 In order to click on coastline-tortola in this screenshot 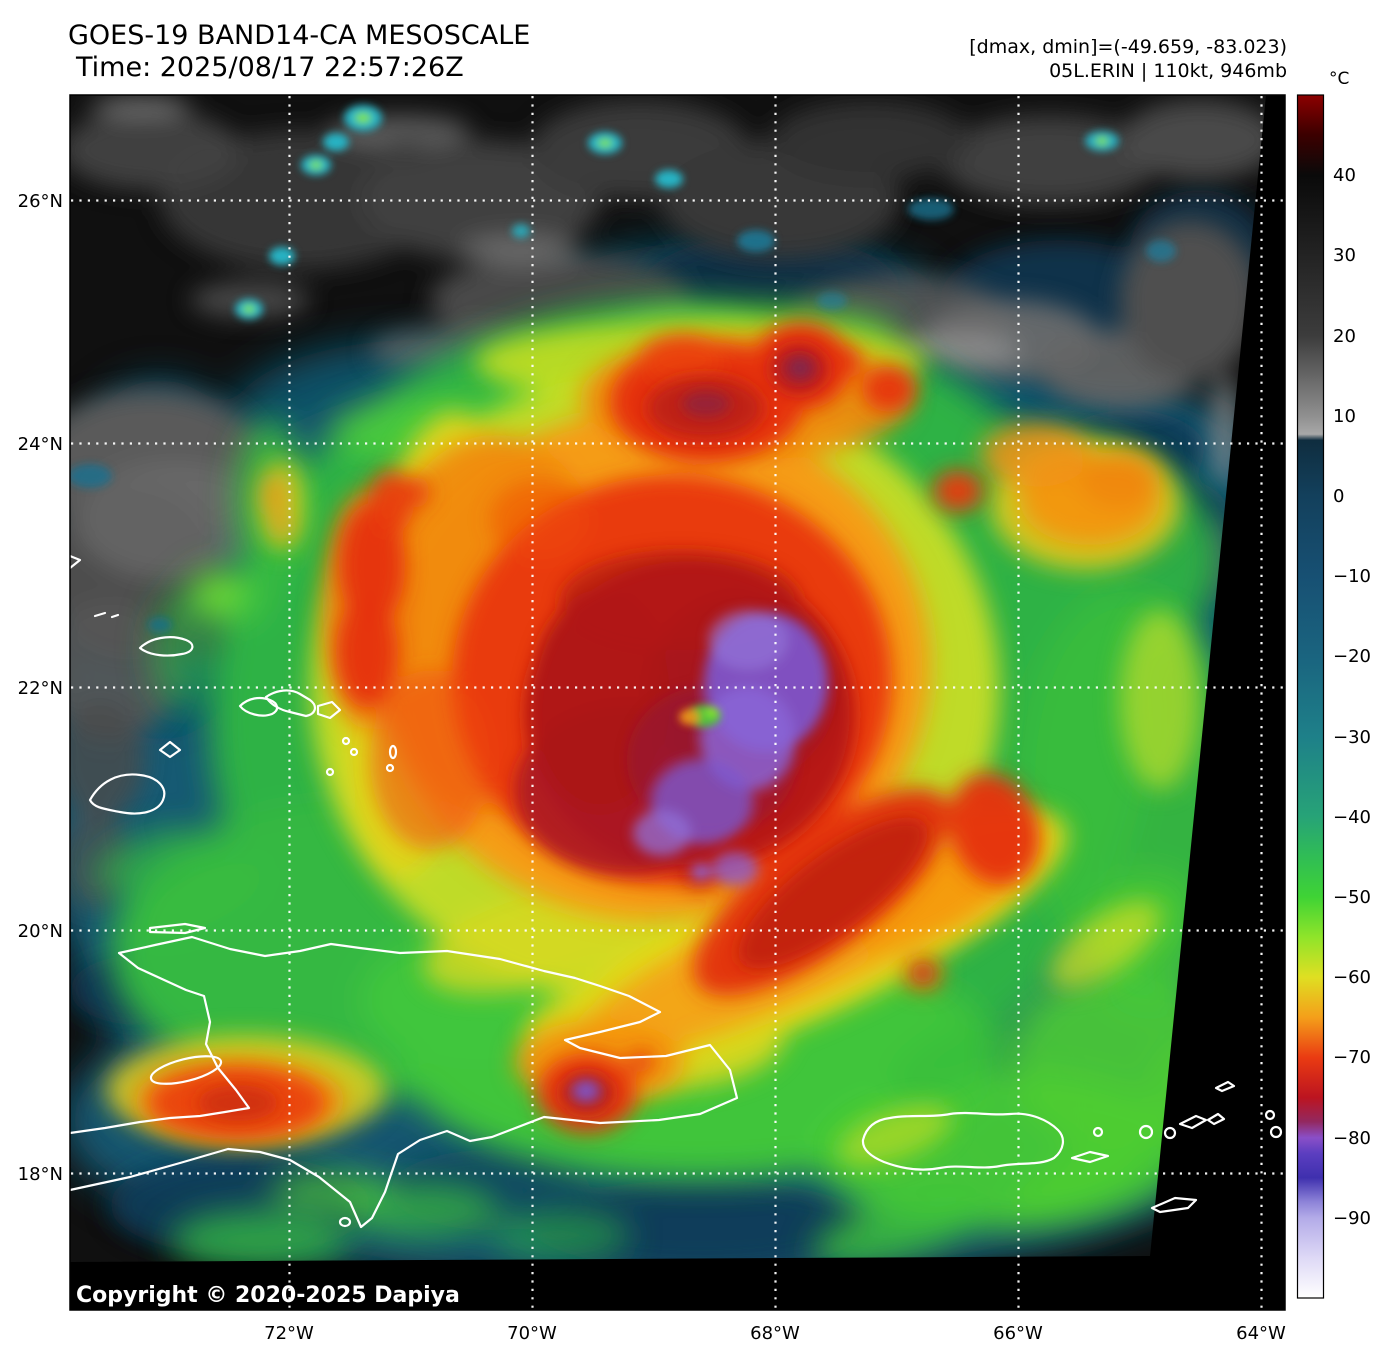, I will do `click(1193, 1122)`.